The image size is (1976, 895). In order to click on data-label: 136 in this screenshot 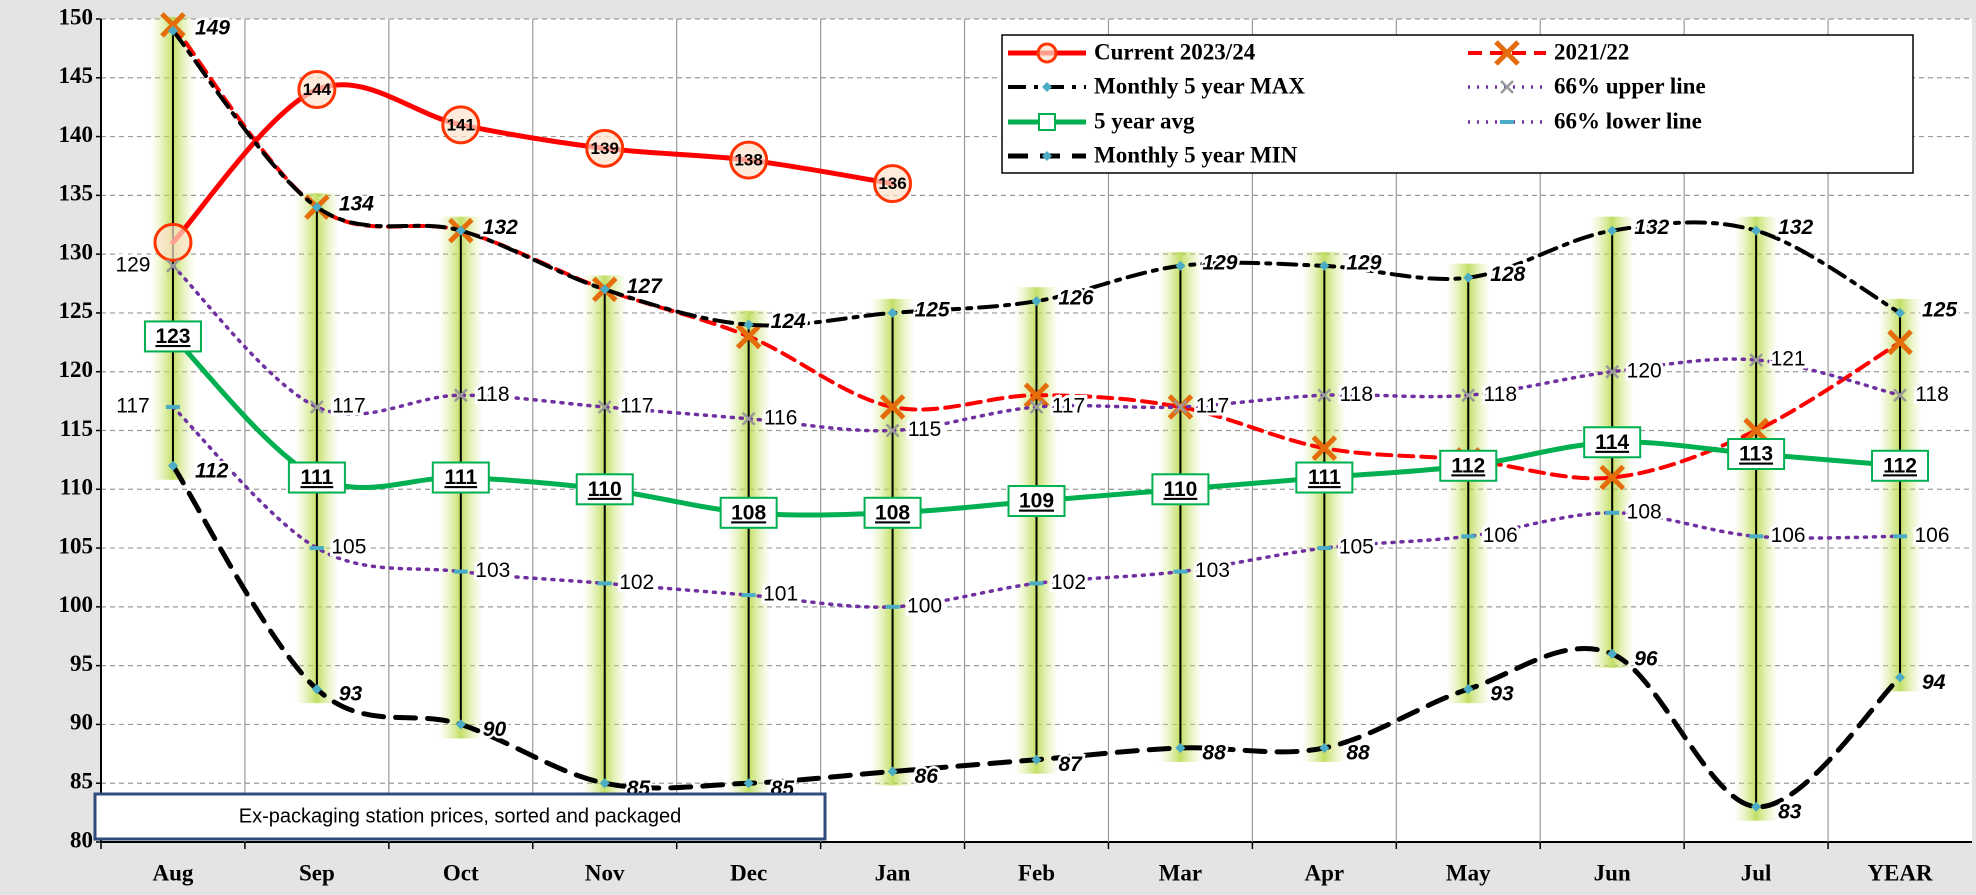, I will do `click(892, 183)`.